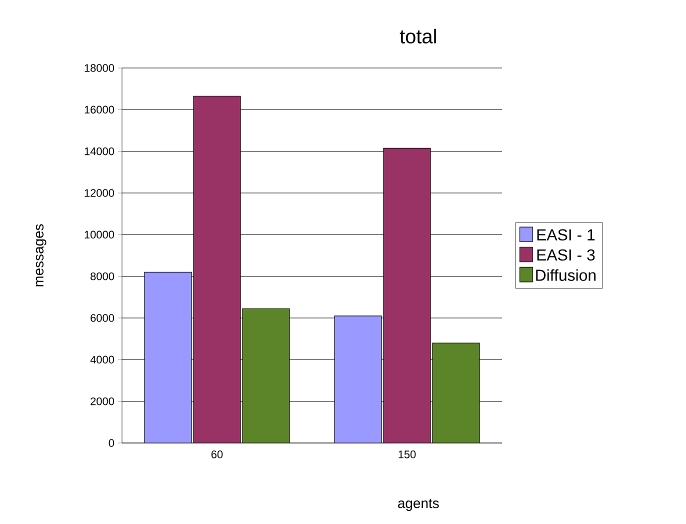 This screenshot has height=524, width=686. Describe the element at coordinates (99, 151) in the screenshot. I see `y-tick-label: 14000` at that location.